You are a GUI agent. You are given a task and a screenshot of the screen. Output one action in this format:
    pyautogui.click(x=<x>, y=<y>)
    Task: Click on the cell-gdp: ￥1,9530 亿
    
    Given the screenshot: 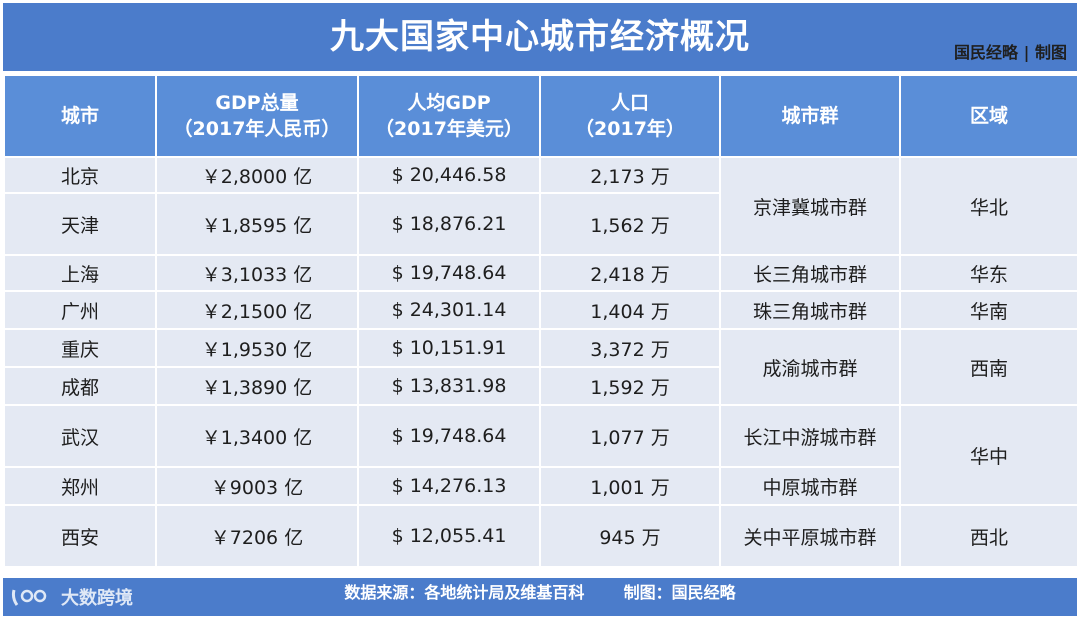 What is the action you would take?
    pyautogui.click(x=257, y=348)
    